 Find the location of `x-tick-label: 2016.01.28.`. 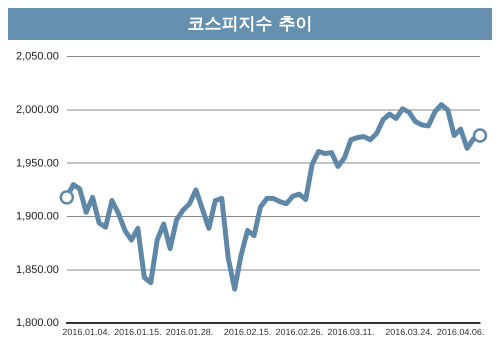

x-tick-label: 2016.01.28. is located at coordinates (190, 332).